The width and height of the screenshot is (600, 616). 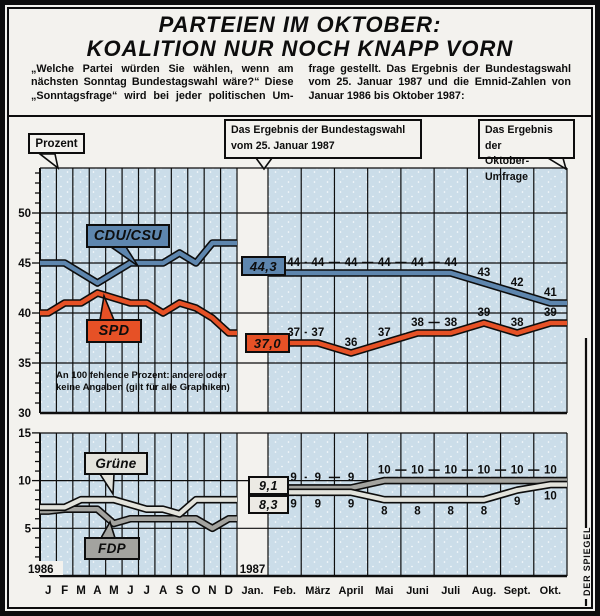 What do you see at coordinates (24, 314) in the screenshot?
I see `y-tick-label: 40` at bounding box center [24, 314].